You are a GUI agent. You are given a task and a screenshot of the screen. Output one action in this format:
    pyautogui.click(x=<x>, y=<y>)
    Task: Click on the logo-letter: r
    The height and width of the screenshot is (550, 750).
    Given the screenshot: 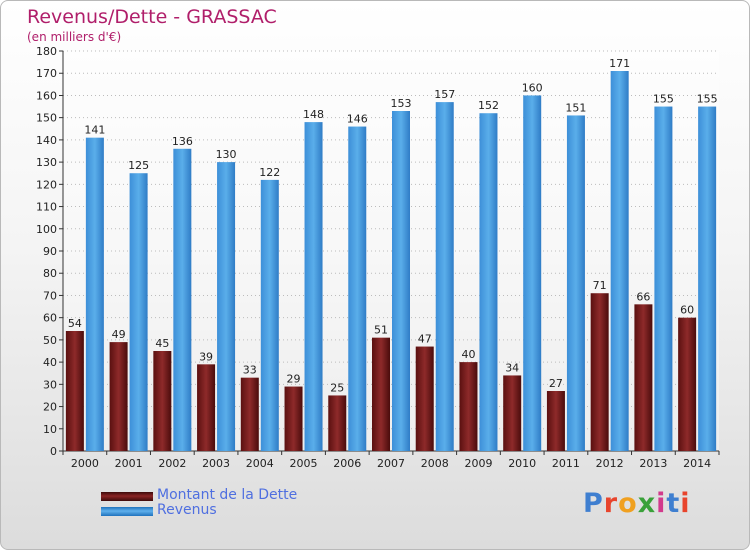 What is the action you would take?
    pyautogui.click(x=611, y=503)
    